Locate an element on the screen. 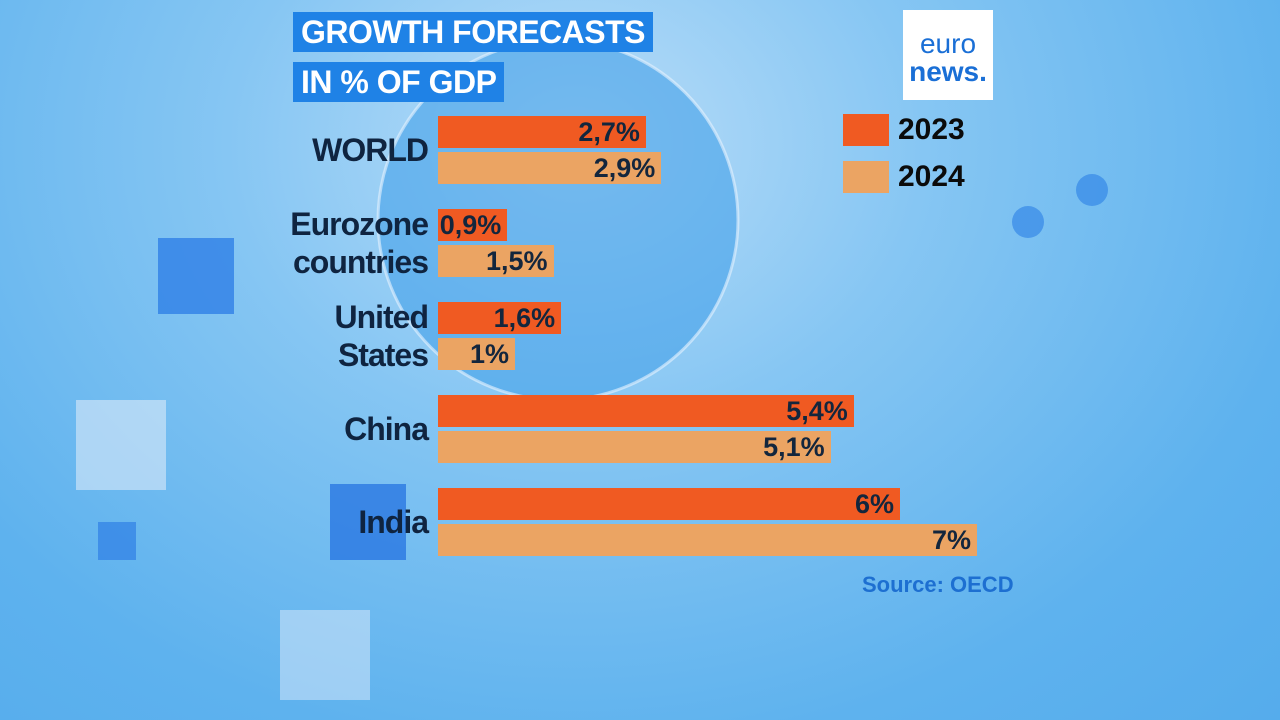 The height and width of the screenshot is (720, 1280). chart-subtitle: IN % OF GDP is located at coordinates (399, 82).